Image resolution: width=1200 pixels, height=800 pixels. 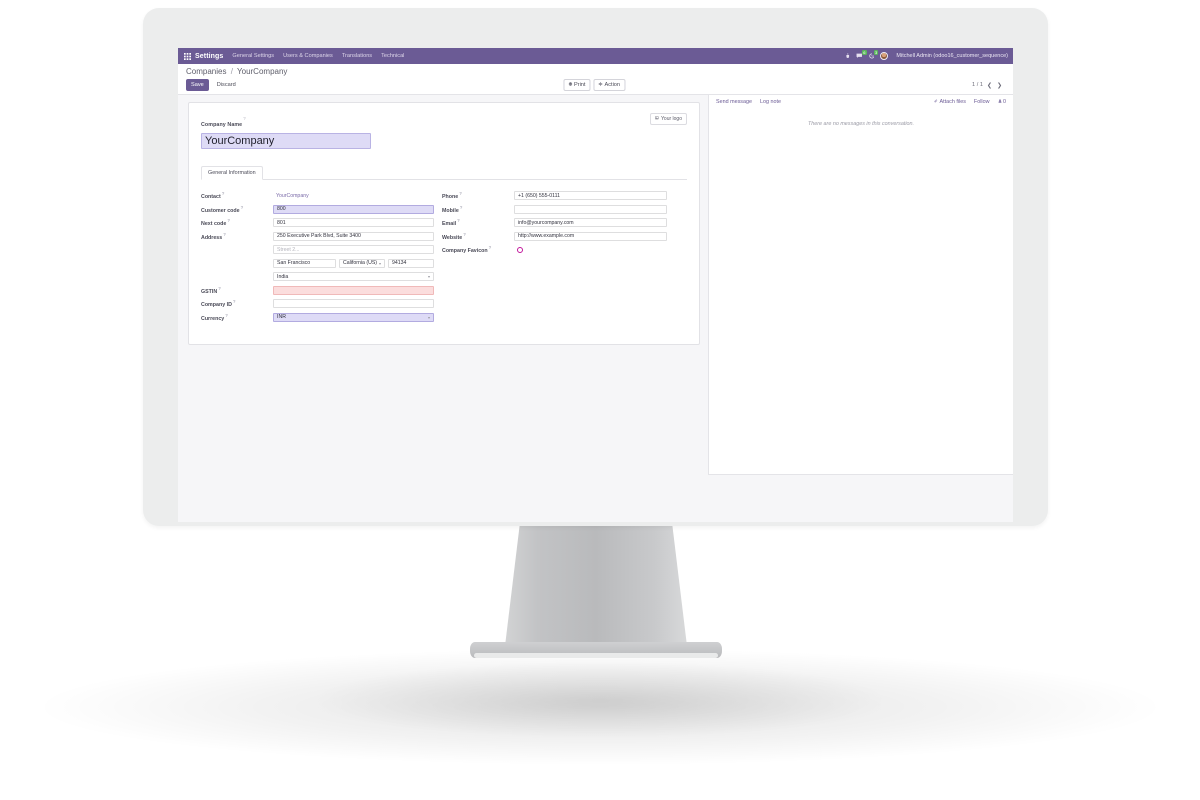 I want to click on menu-translations: Translations, so click(x=357, y=56).